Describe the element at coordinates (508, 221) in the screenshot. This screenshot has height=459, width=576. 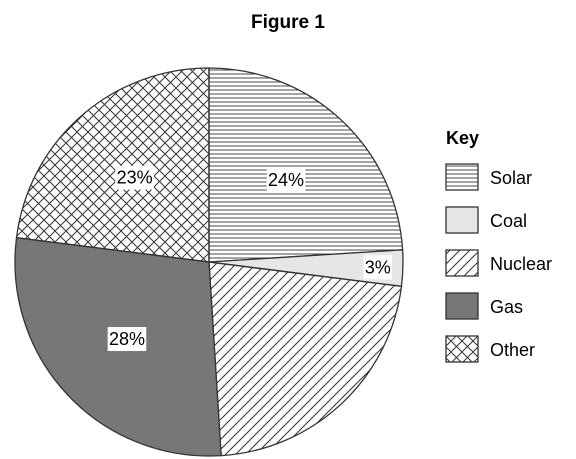
I see `legend-label-coal: Coal` at that location.